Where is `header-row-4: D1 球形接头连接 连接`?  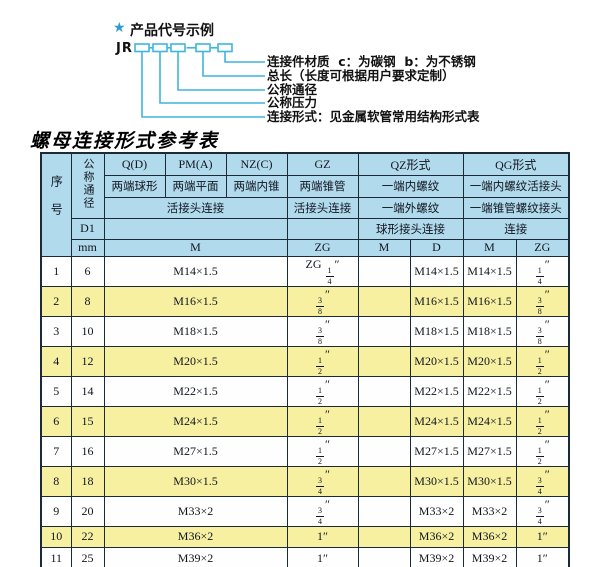 header-row-4: D1 球形接头连接 连接 is located at coordinates (305, 228).